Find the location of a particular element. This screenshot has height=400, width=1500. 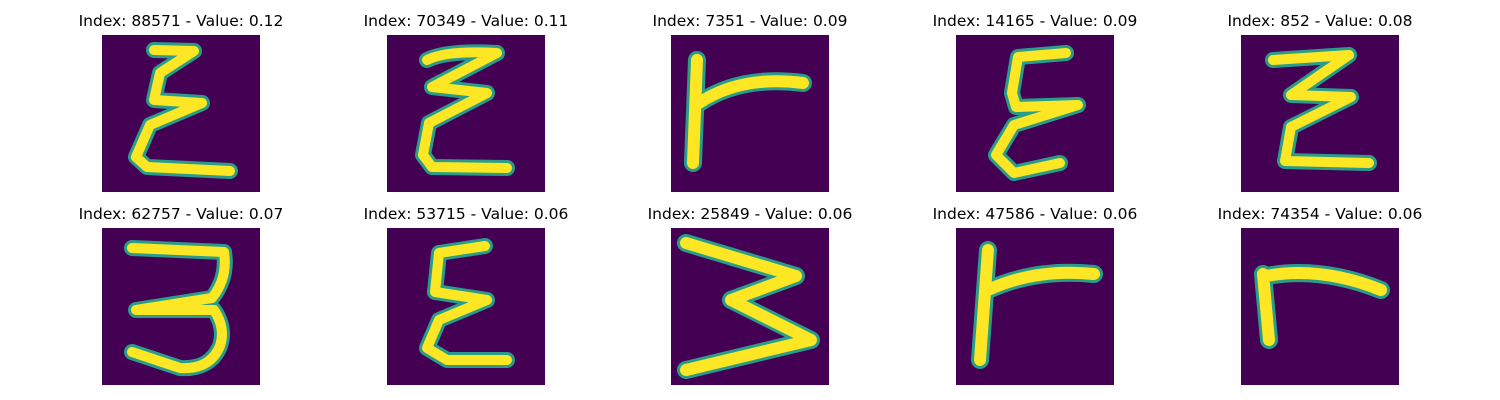

panel-title: Index: 62757 - Value: 0.07 is located at coordinates (181, 214).